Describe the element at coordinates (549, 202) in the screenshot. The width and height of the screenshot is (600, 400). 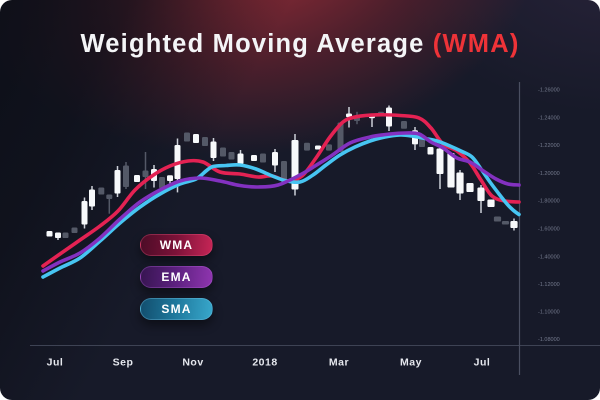
I see `svg-text: -1.80000` at that location.